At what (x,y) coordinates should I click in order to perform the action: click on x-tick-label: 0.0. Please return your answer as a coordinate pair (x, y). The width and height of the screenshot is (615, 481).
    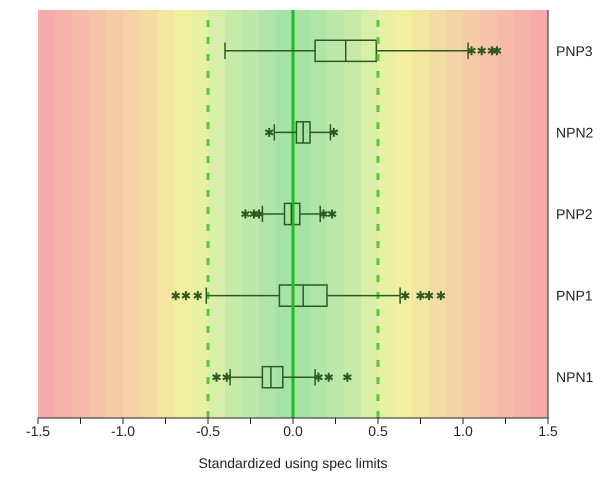
    Looking at the image, I should click on (293, 430).